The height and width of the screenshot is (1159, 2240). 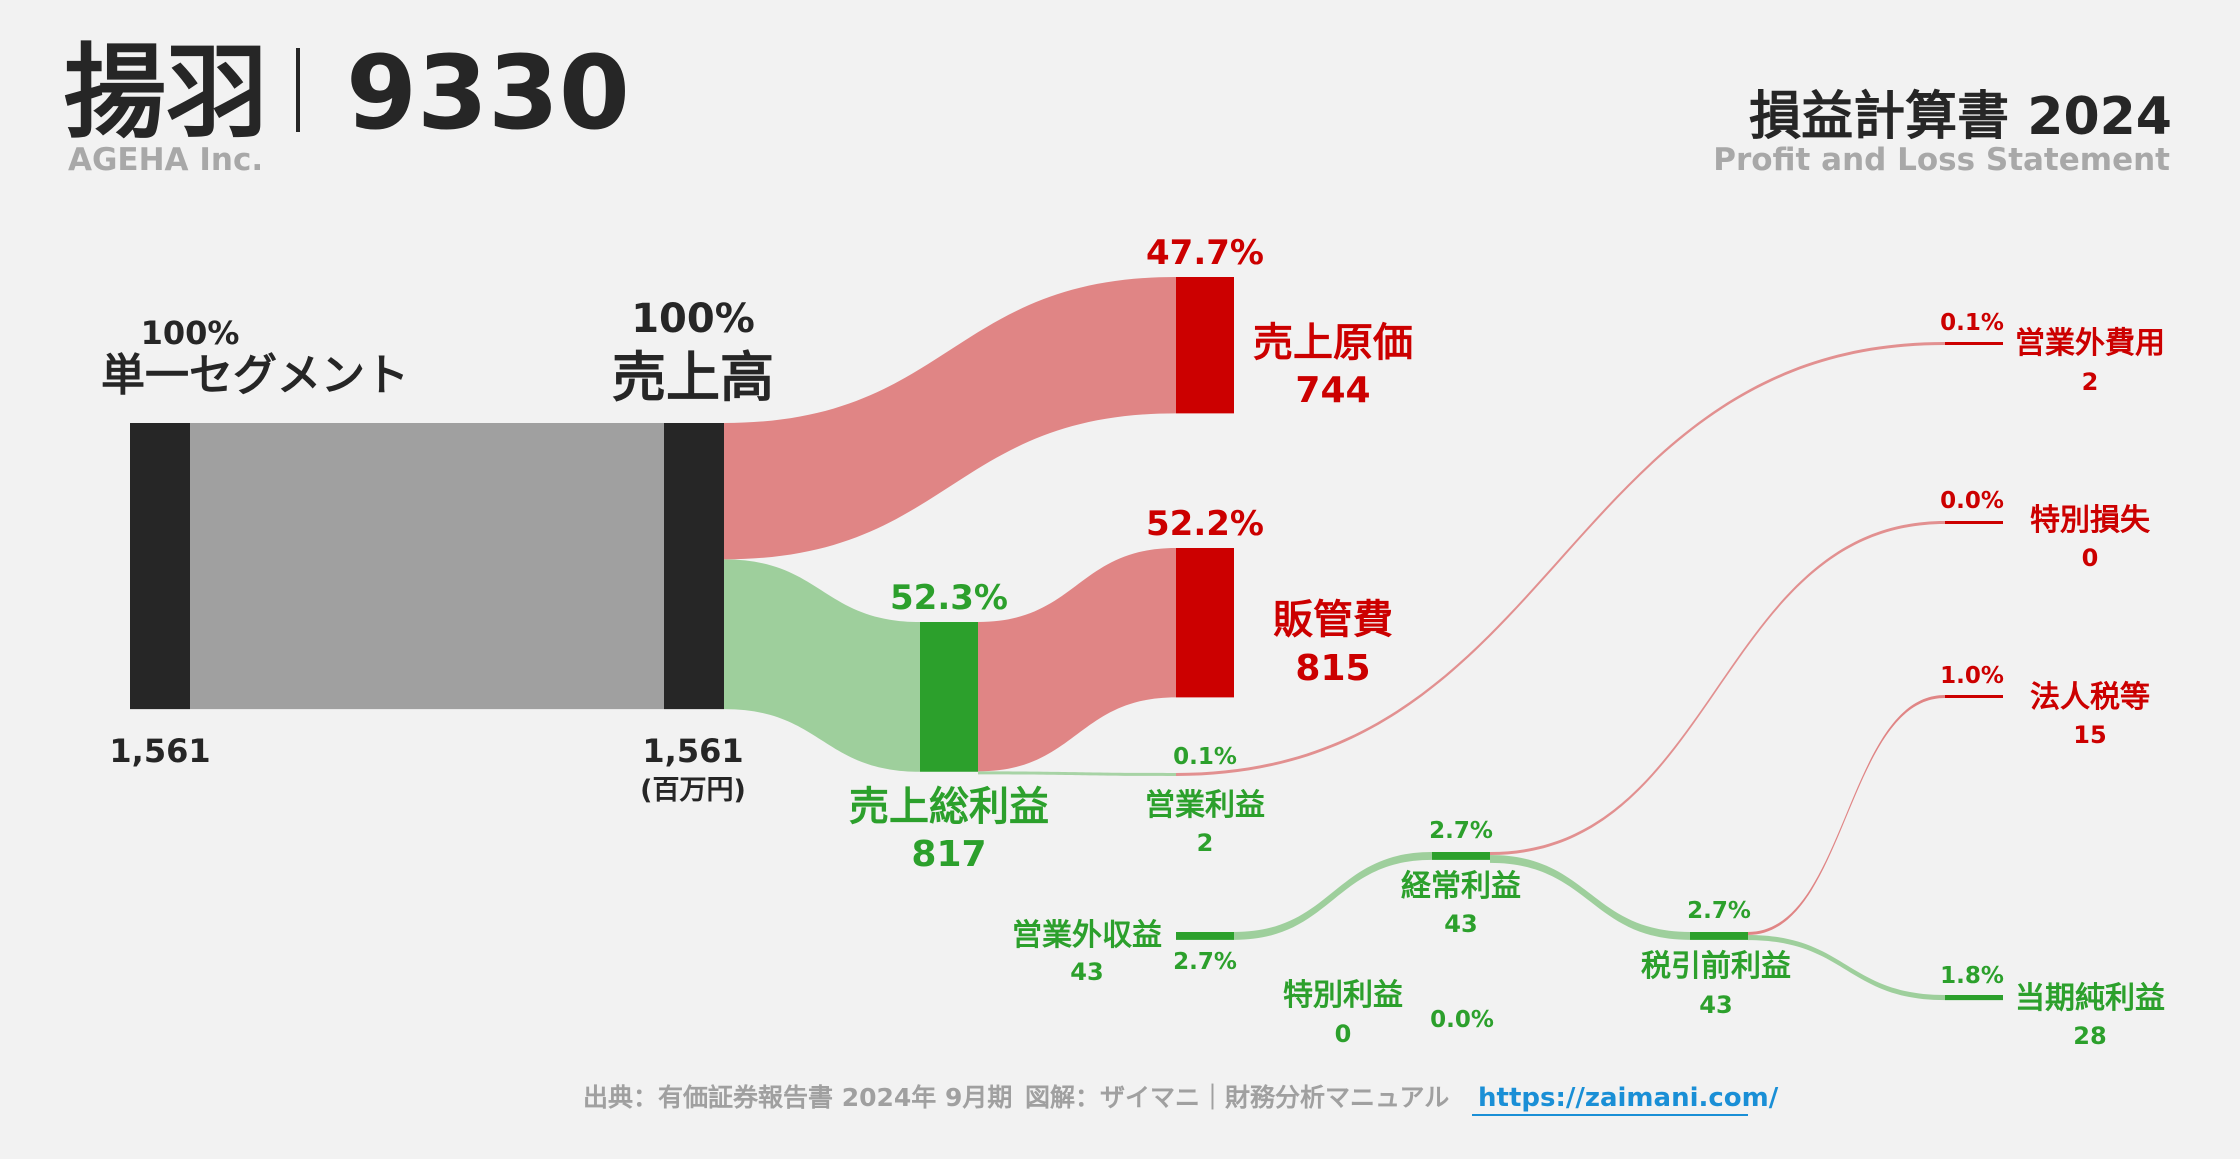 What do you see at coordinates (693, 319) in the screenshot?
I see `revenue-pct-label: 100%` at bounding box center [693, 319].